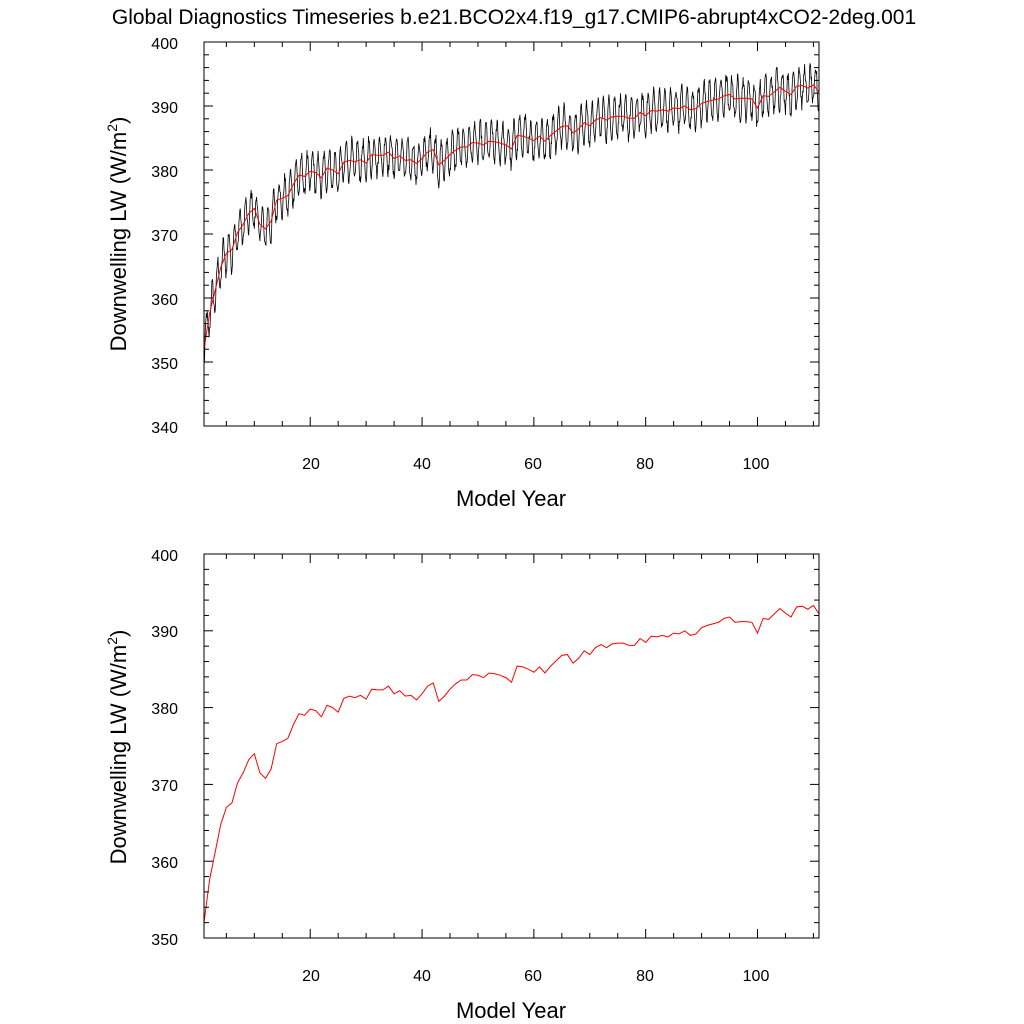 The width and height of the screenshot is (1024, 1024). What do you see at coordinates (756, 464) in the screenshot?
I see `top-xtick-label: 100` at bounding box center [756, 464].